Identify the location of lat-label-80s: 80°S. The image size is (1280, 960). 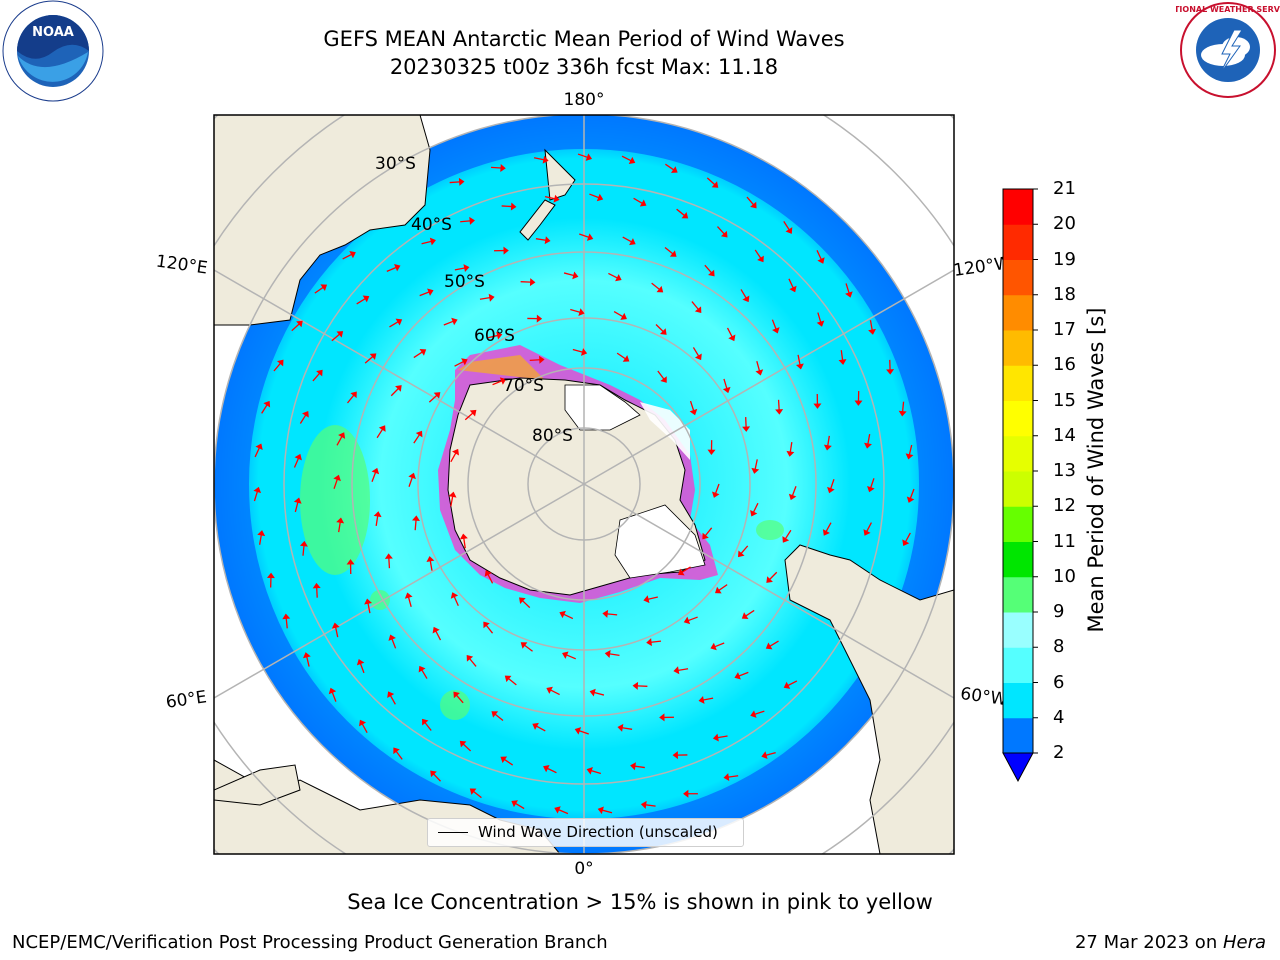
(552, 436).